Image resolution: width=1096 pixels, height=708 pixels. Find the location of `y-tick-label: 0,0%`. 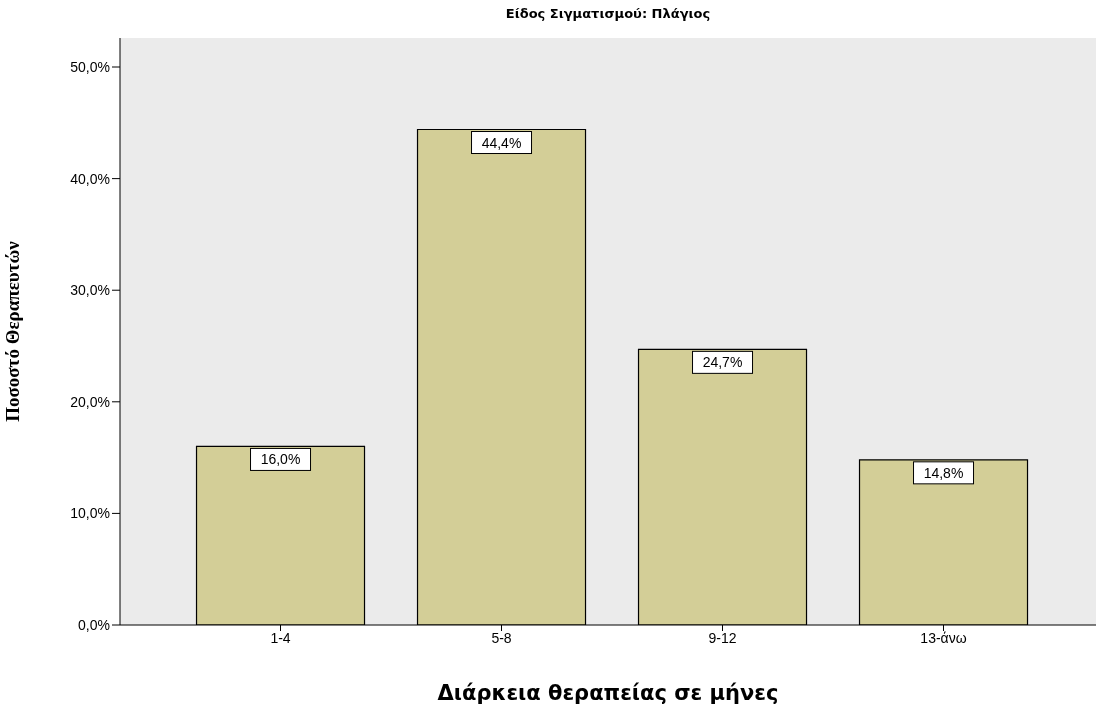

y-tick-label: 0,0% is located at coordinates (94, 624).